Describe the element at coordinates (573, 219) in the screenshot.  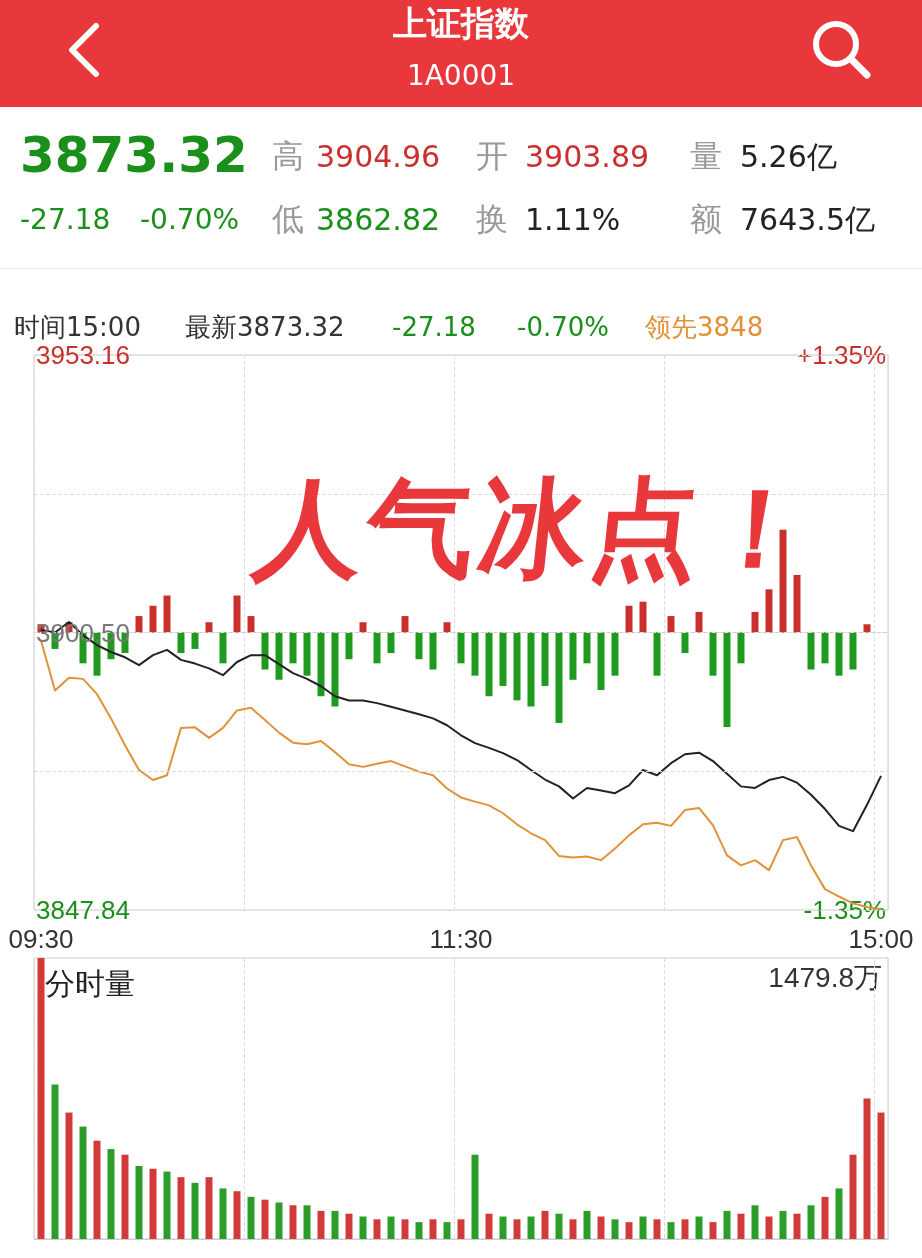
I see `text: 1.11%` at that location.